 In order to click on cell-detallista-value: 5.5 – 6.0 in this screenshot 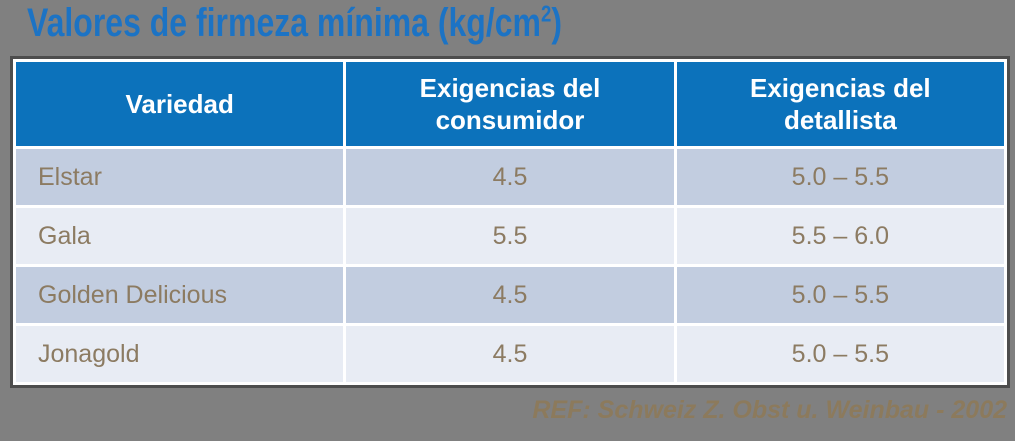, I will do `click(840, 236)`.